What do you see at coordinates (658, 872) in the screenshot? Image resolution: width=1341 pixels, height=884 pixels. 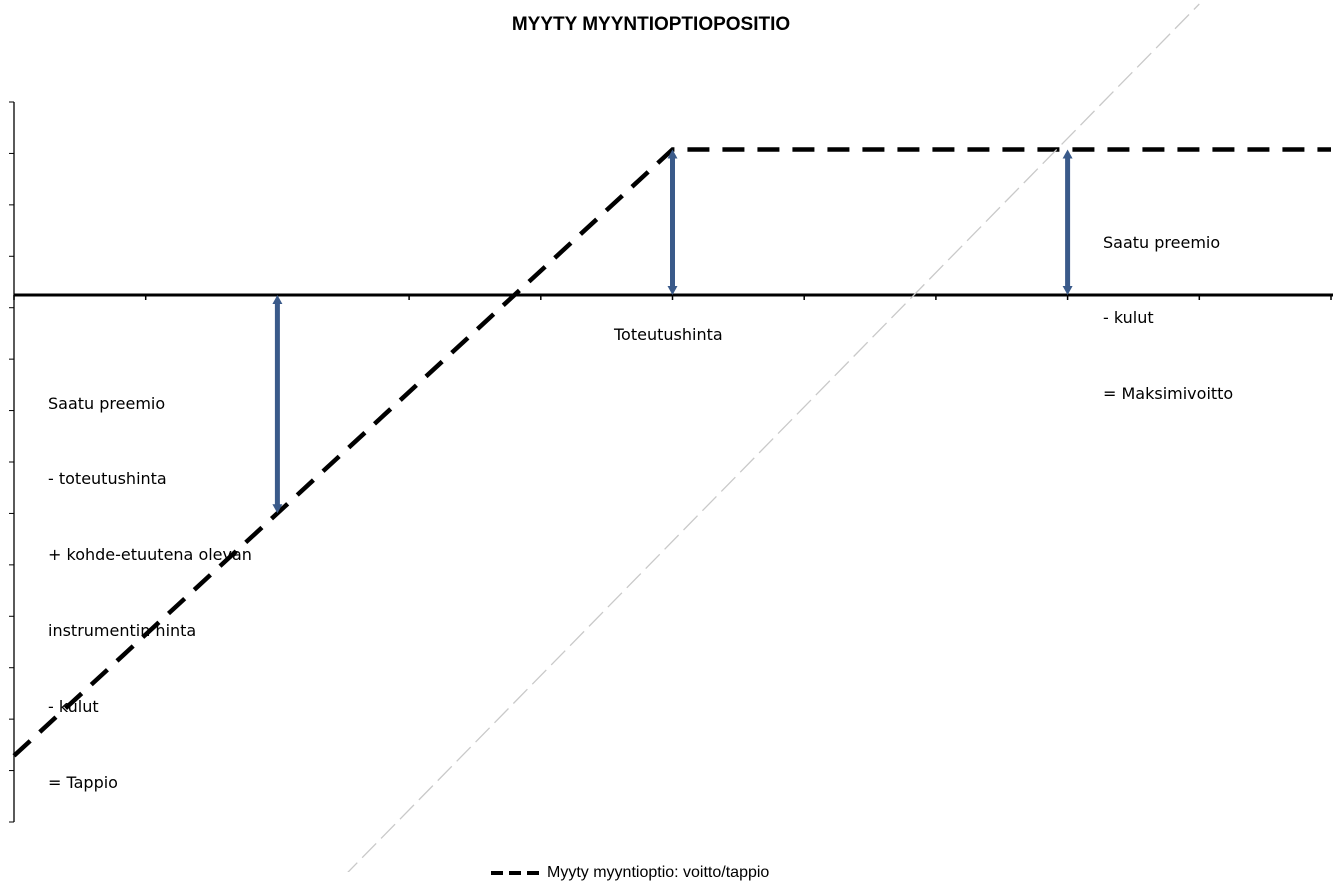 I see `legend-label: Myyty myyntioptio: voitto/tappio` at bounding box center [658, 872].